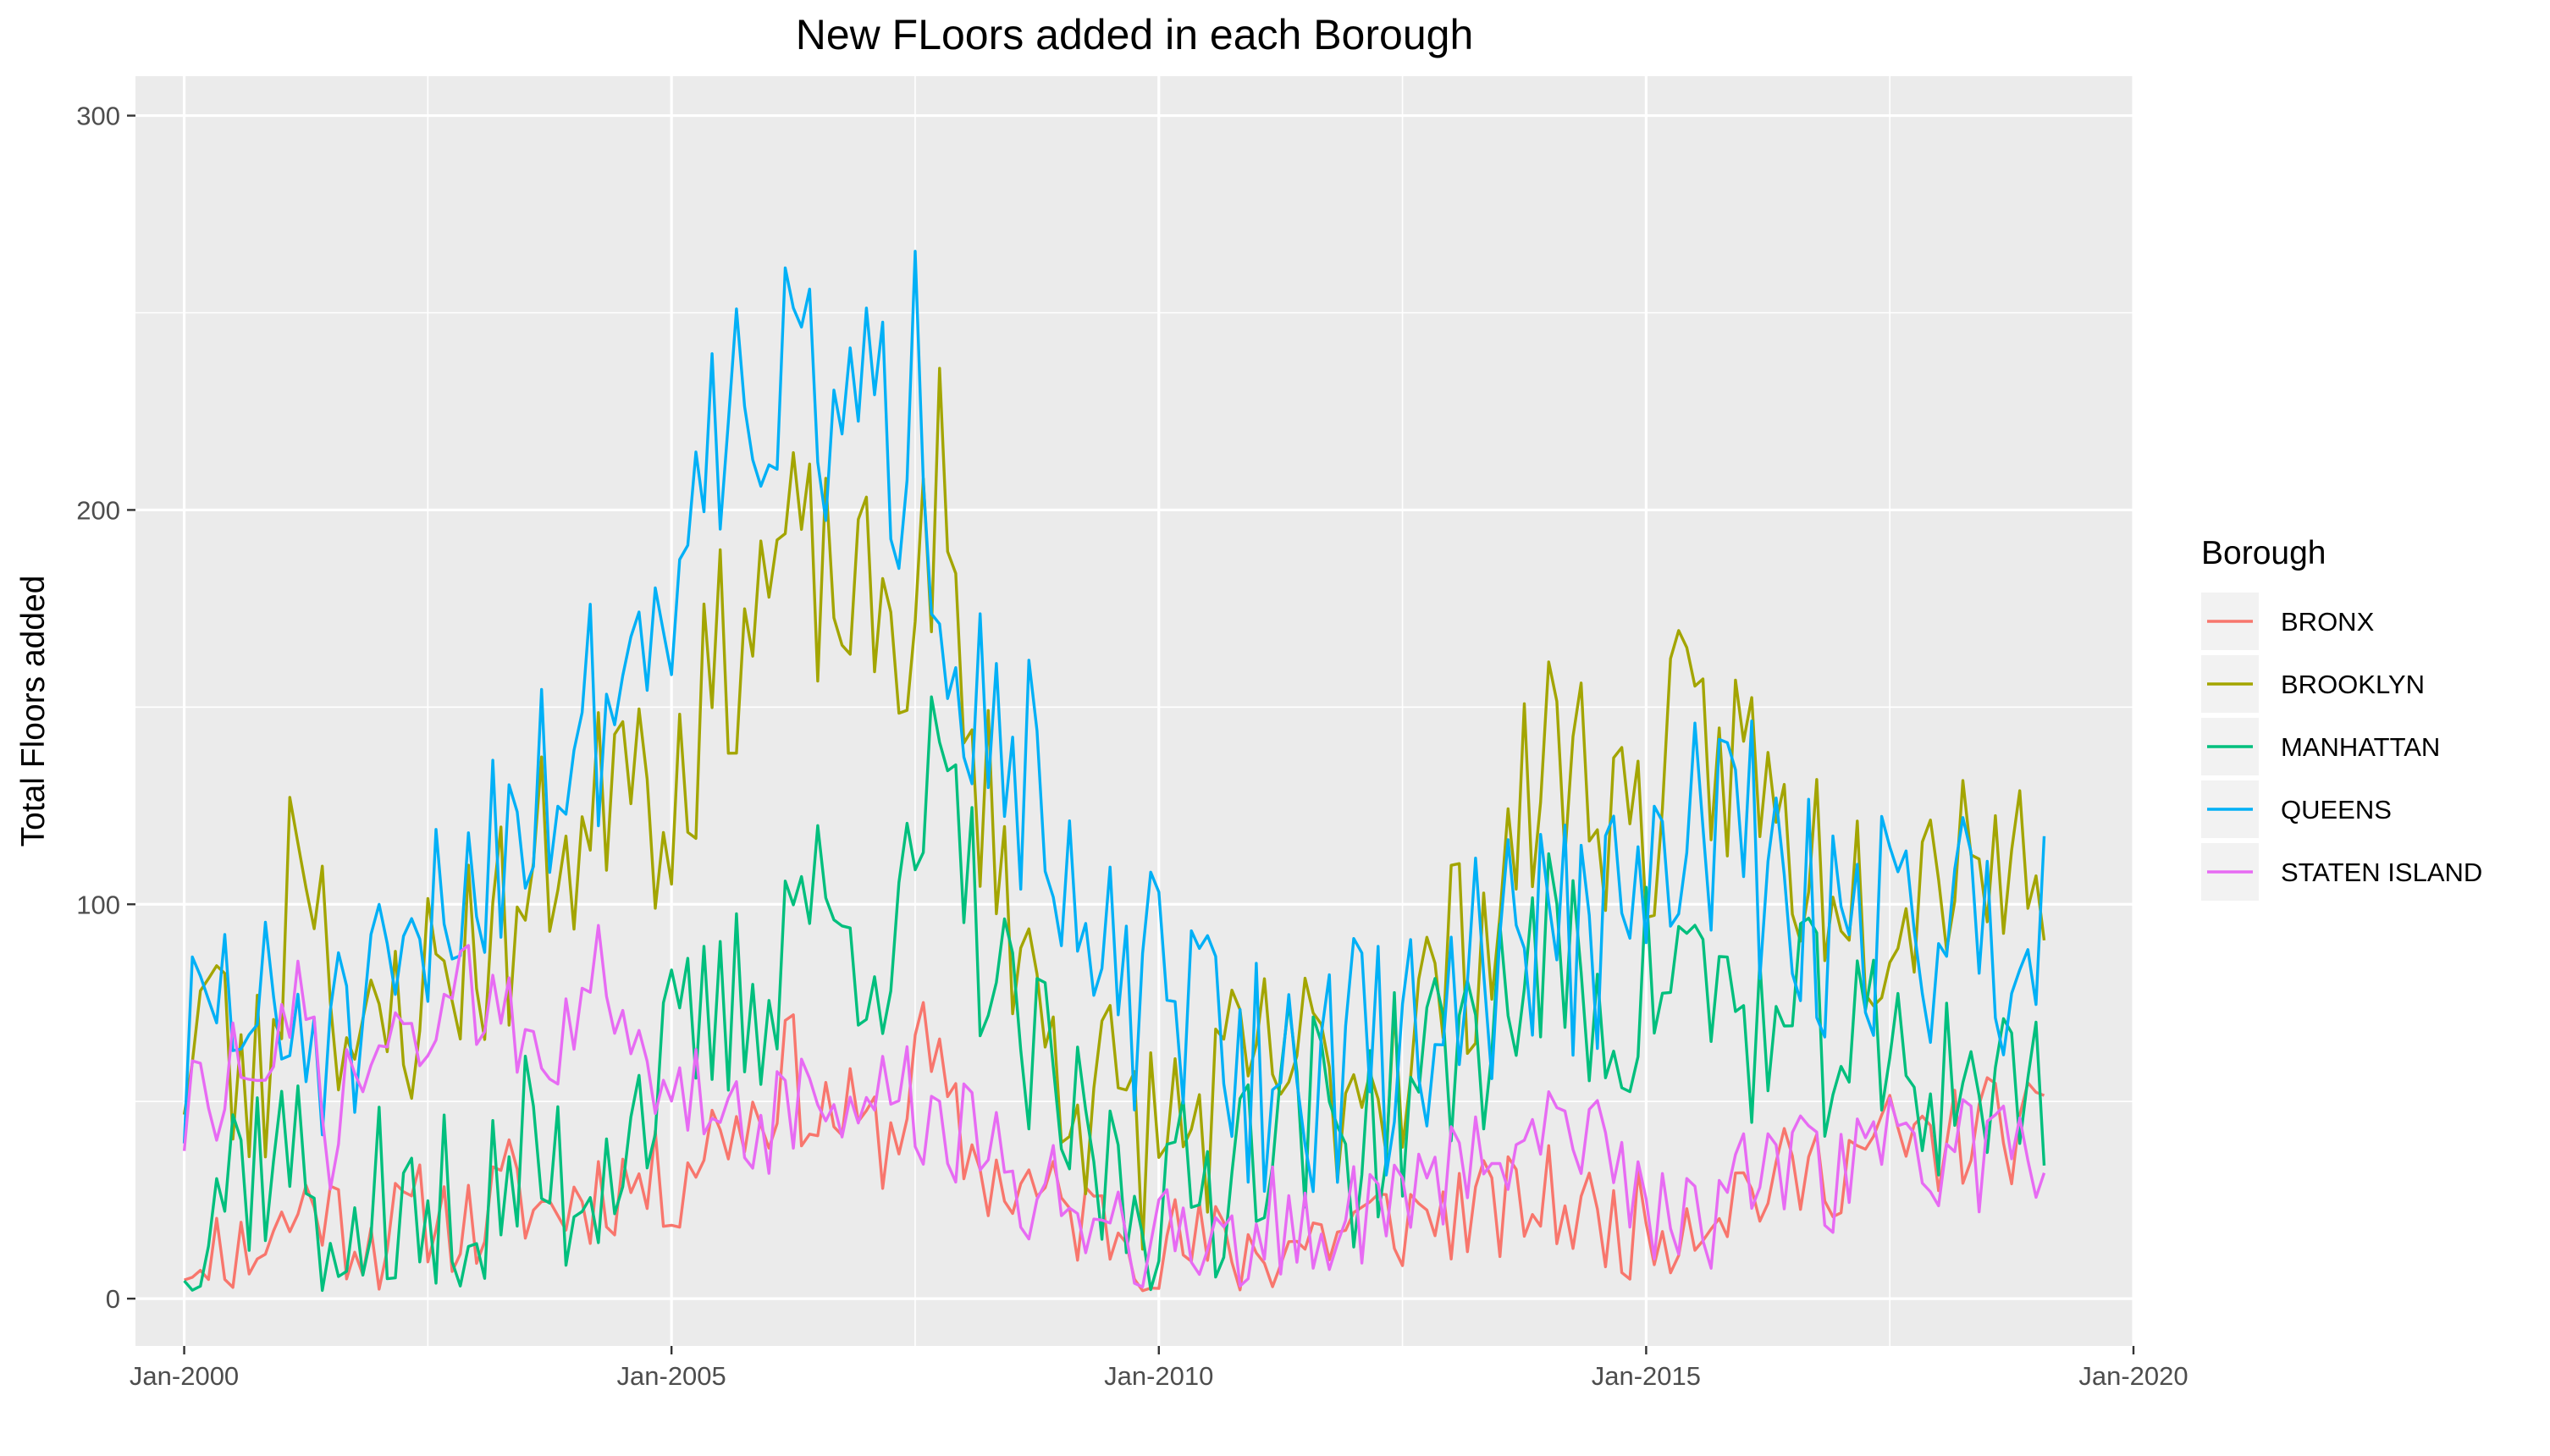  What do you see at coordinates (2328, 622) in the screenshot?
I see `legend-label: BRONX` at bounding box center [2328, 622].